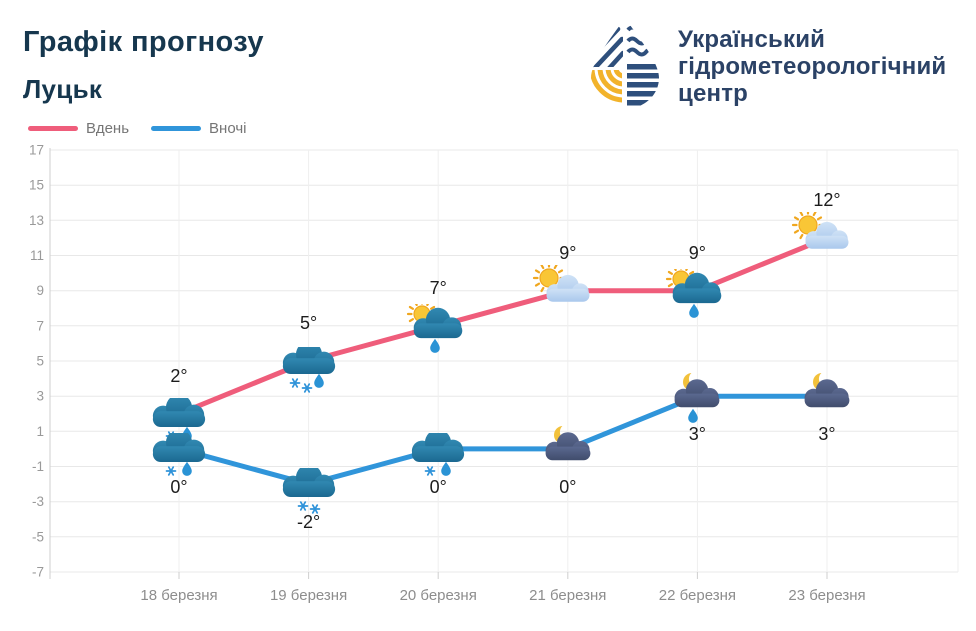  What do you see at coordinates (40, 325) in the screenshot?
I see `y-tick-label: 7` at bounding box center [40, 325].